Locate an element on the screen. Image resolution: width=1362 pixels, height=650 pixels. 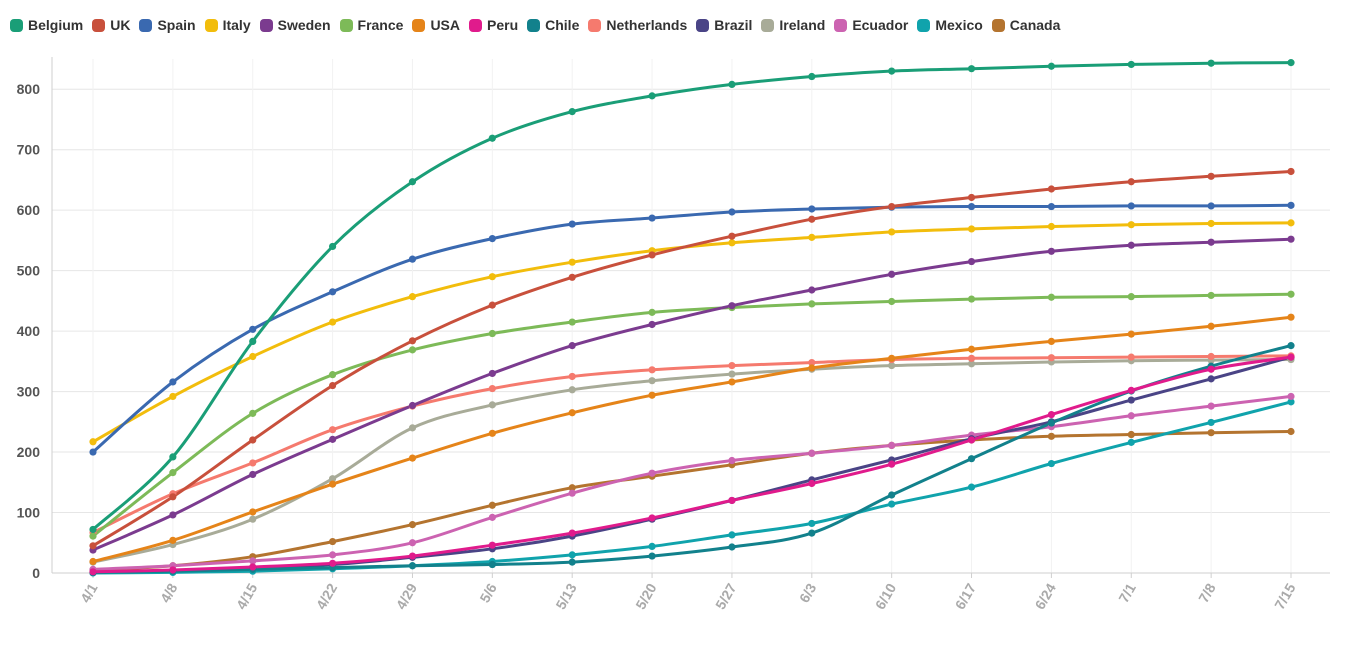
legend-item-france: France is located at coordinates (371, 25).